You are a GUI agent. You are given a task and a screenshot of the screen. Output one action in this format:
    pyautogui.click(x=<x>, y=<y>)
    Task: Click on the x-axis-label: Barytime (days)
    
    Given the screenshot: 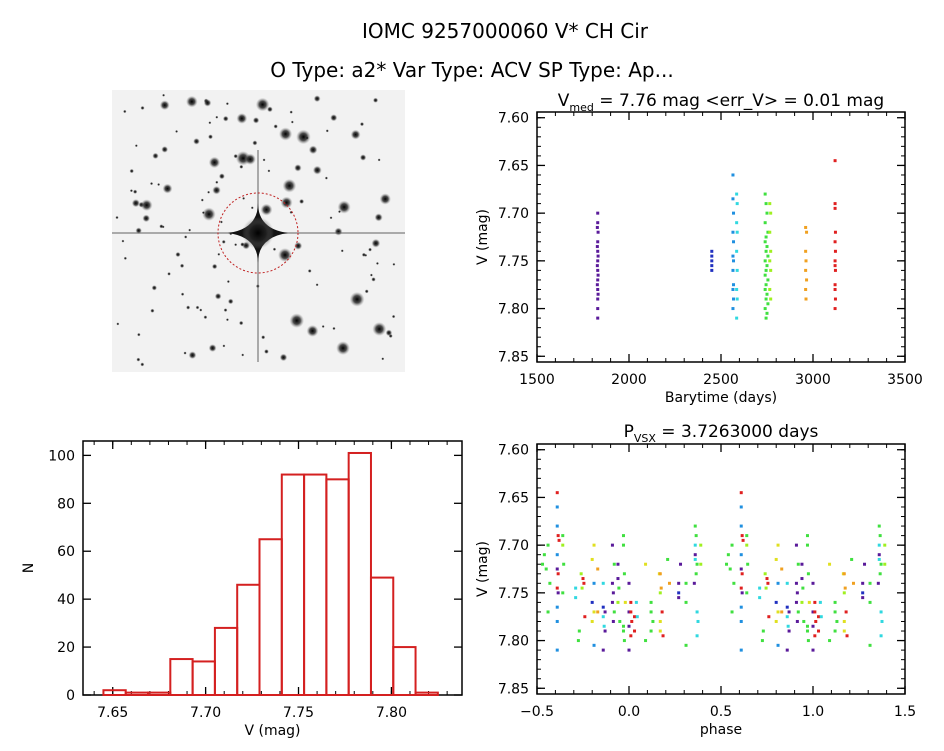 What is the action you would take?
    pyautogui.click(x=721, y=398)
    